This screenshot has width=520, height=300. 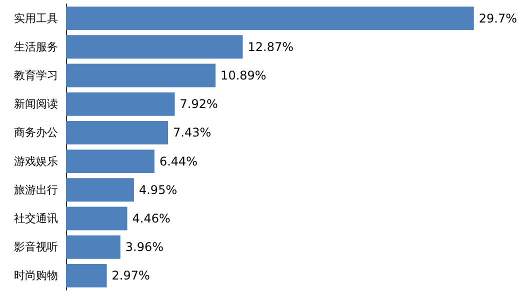 I want to click on data-label: 7.43%, so click(x=192, y=133).